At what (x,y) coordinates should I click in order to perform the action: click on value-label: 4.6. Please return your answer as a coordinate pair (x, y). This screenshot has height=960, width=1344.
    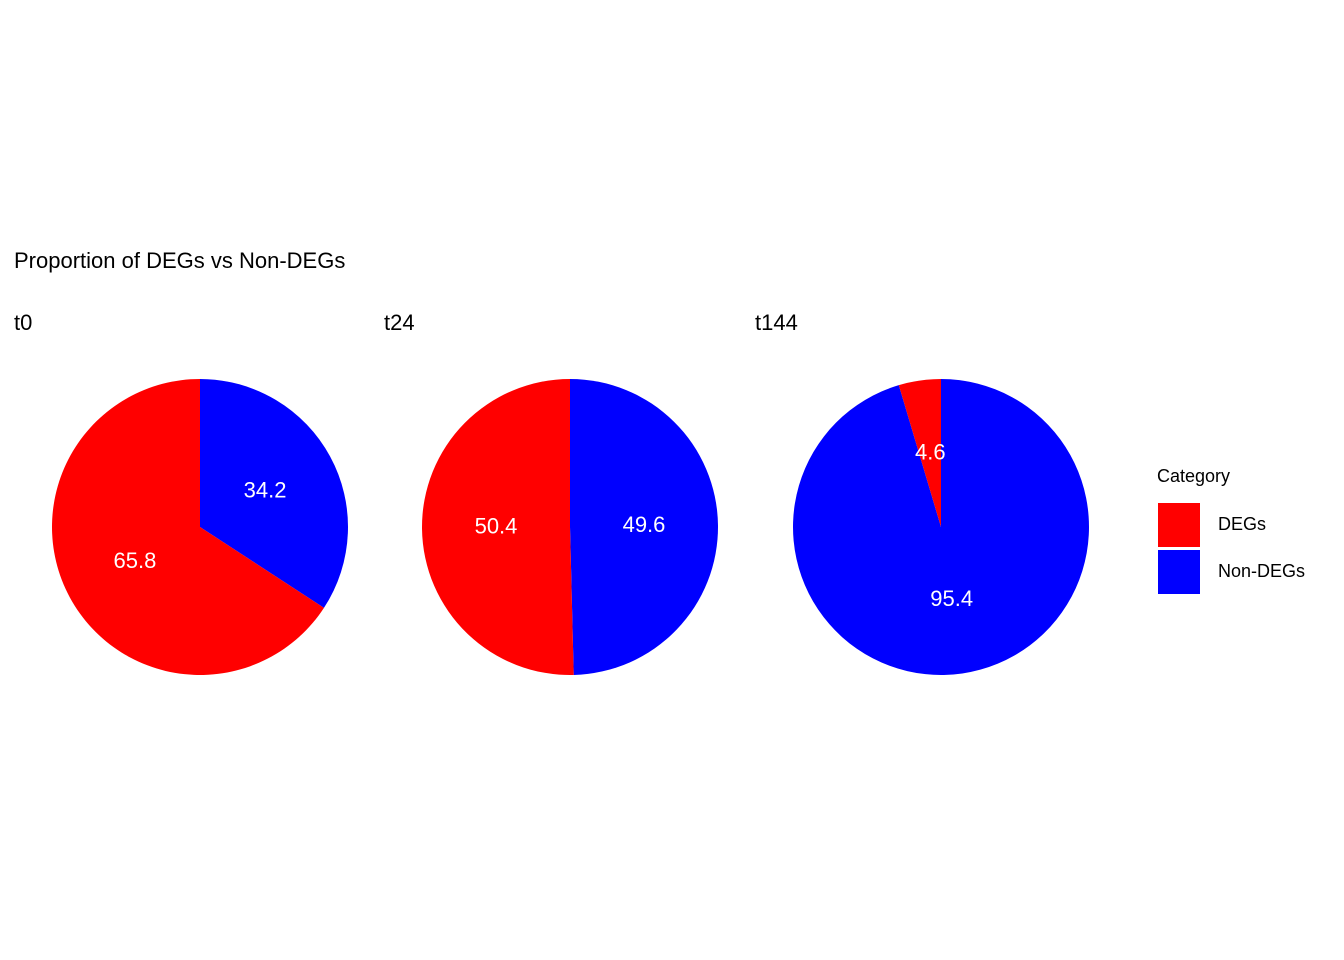
    Looking at the image, I should click on (930, 452).